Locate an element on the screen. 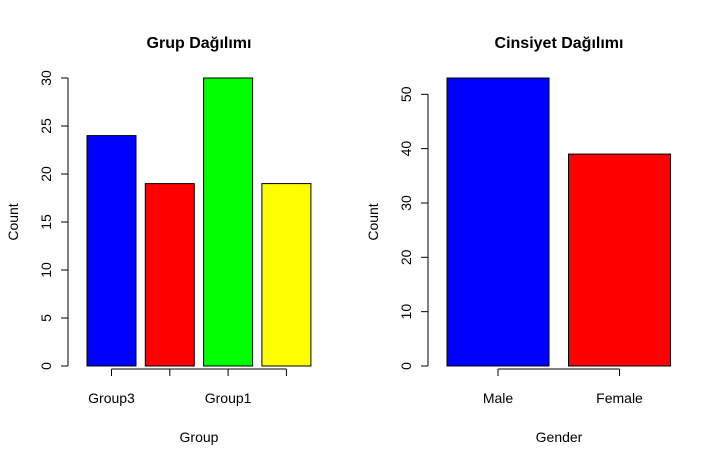  bar-female is located at coordinates (619, 260).